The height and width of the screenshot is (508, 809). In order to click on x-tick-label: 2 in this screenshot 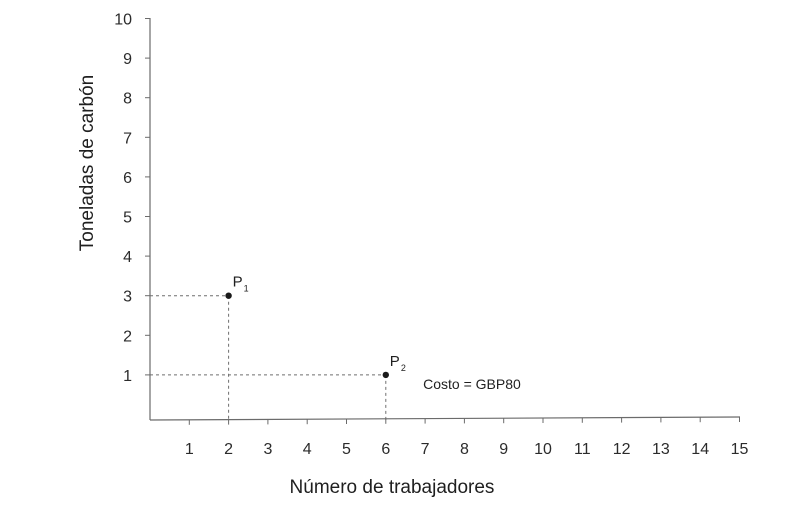, I will do `click(228, 449)`.